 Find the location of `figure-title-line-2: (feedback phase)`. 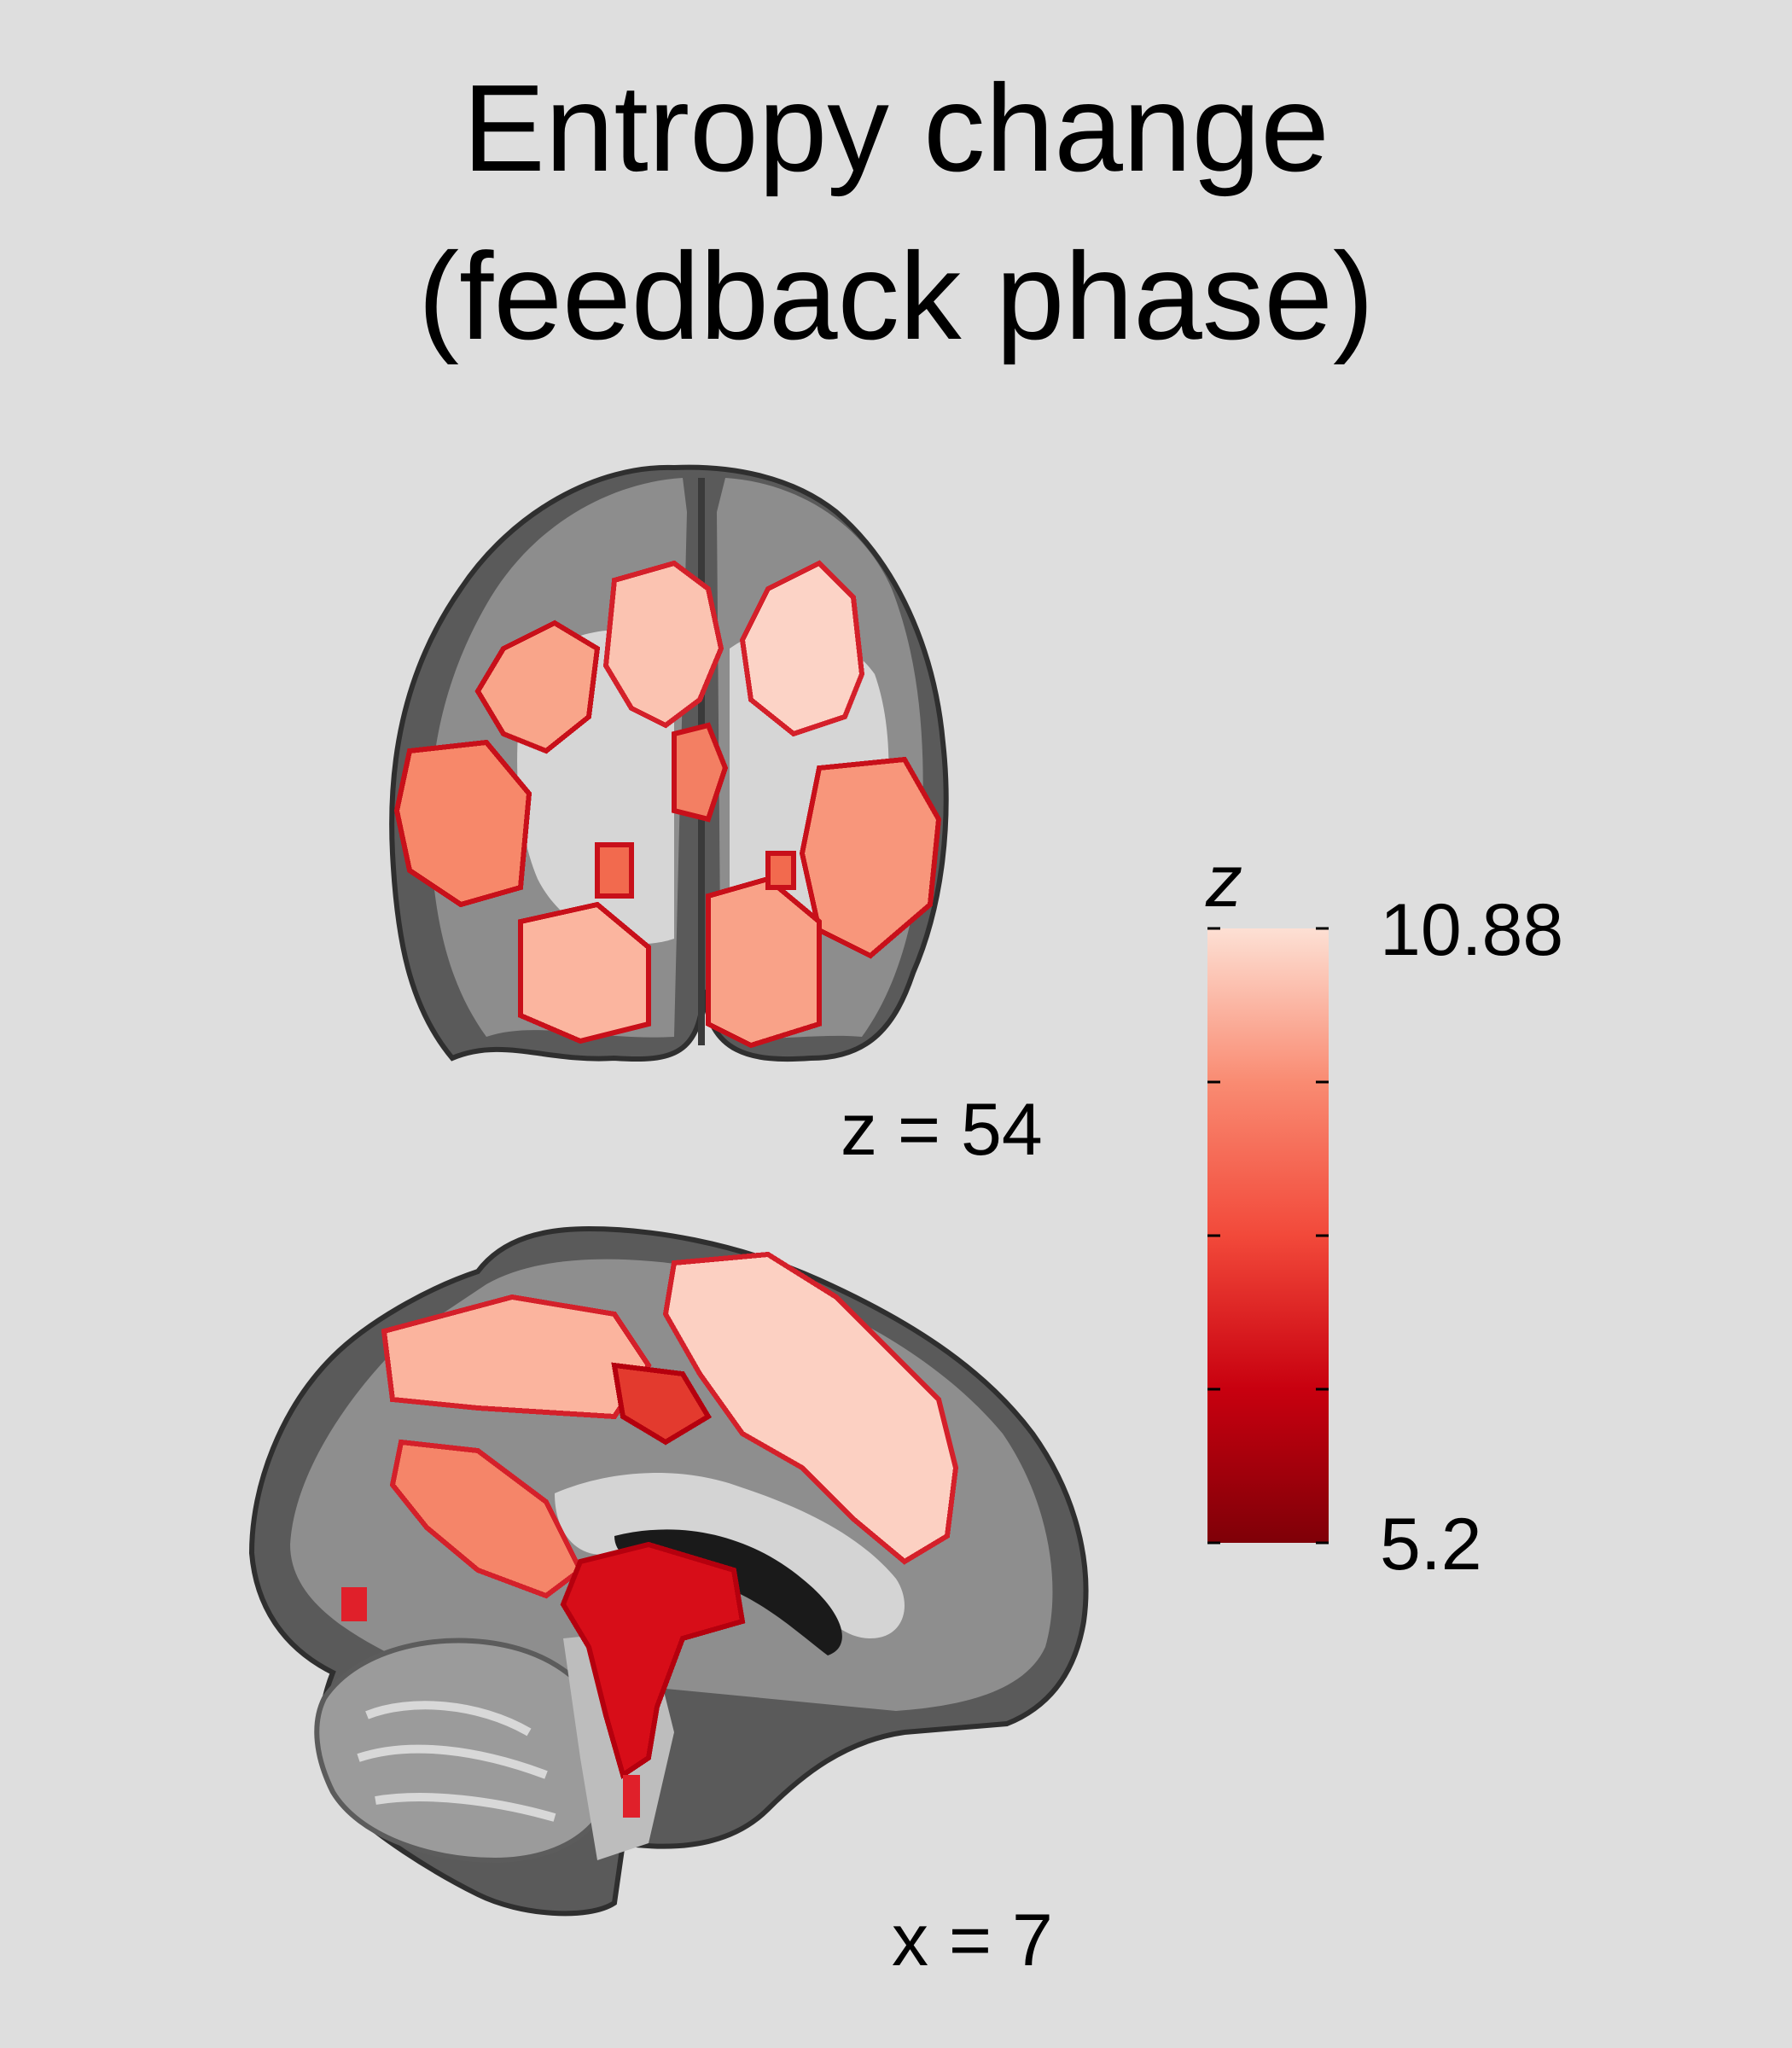

figure-title-line-2: (feedback phase) is located at coordinates (896, 296).